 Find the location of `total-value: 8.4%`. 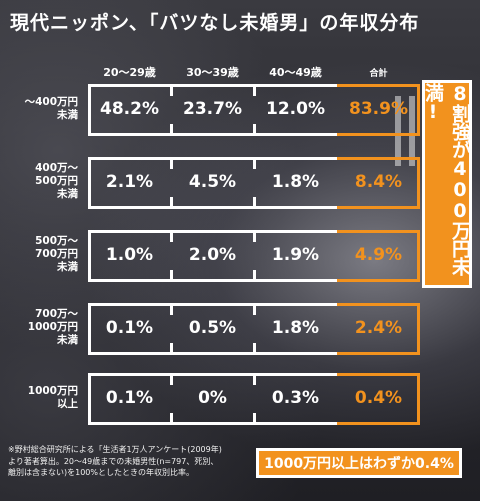

total-value: 8.4% is located at coordinates (378, 182).